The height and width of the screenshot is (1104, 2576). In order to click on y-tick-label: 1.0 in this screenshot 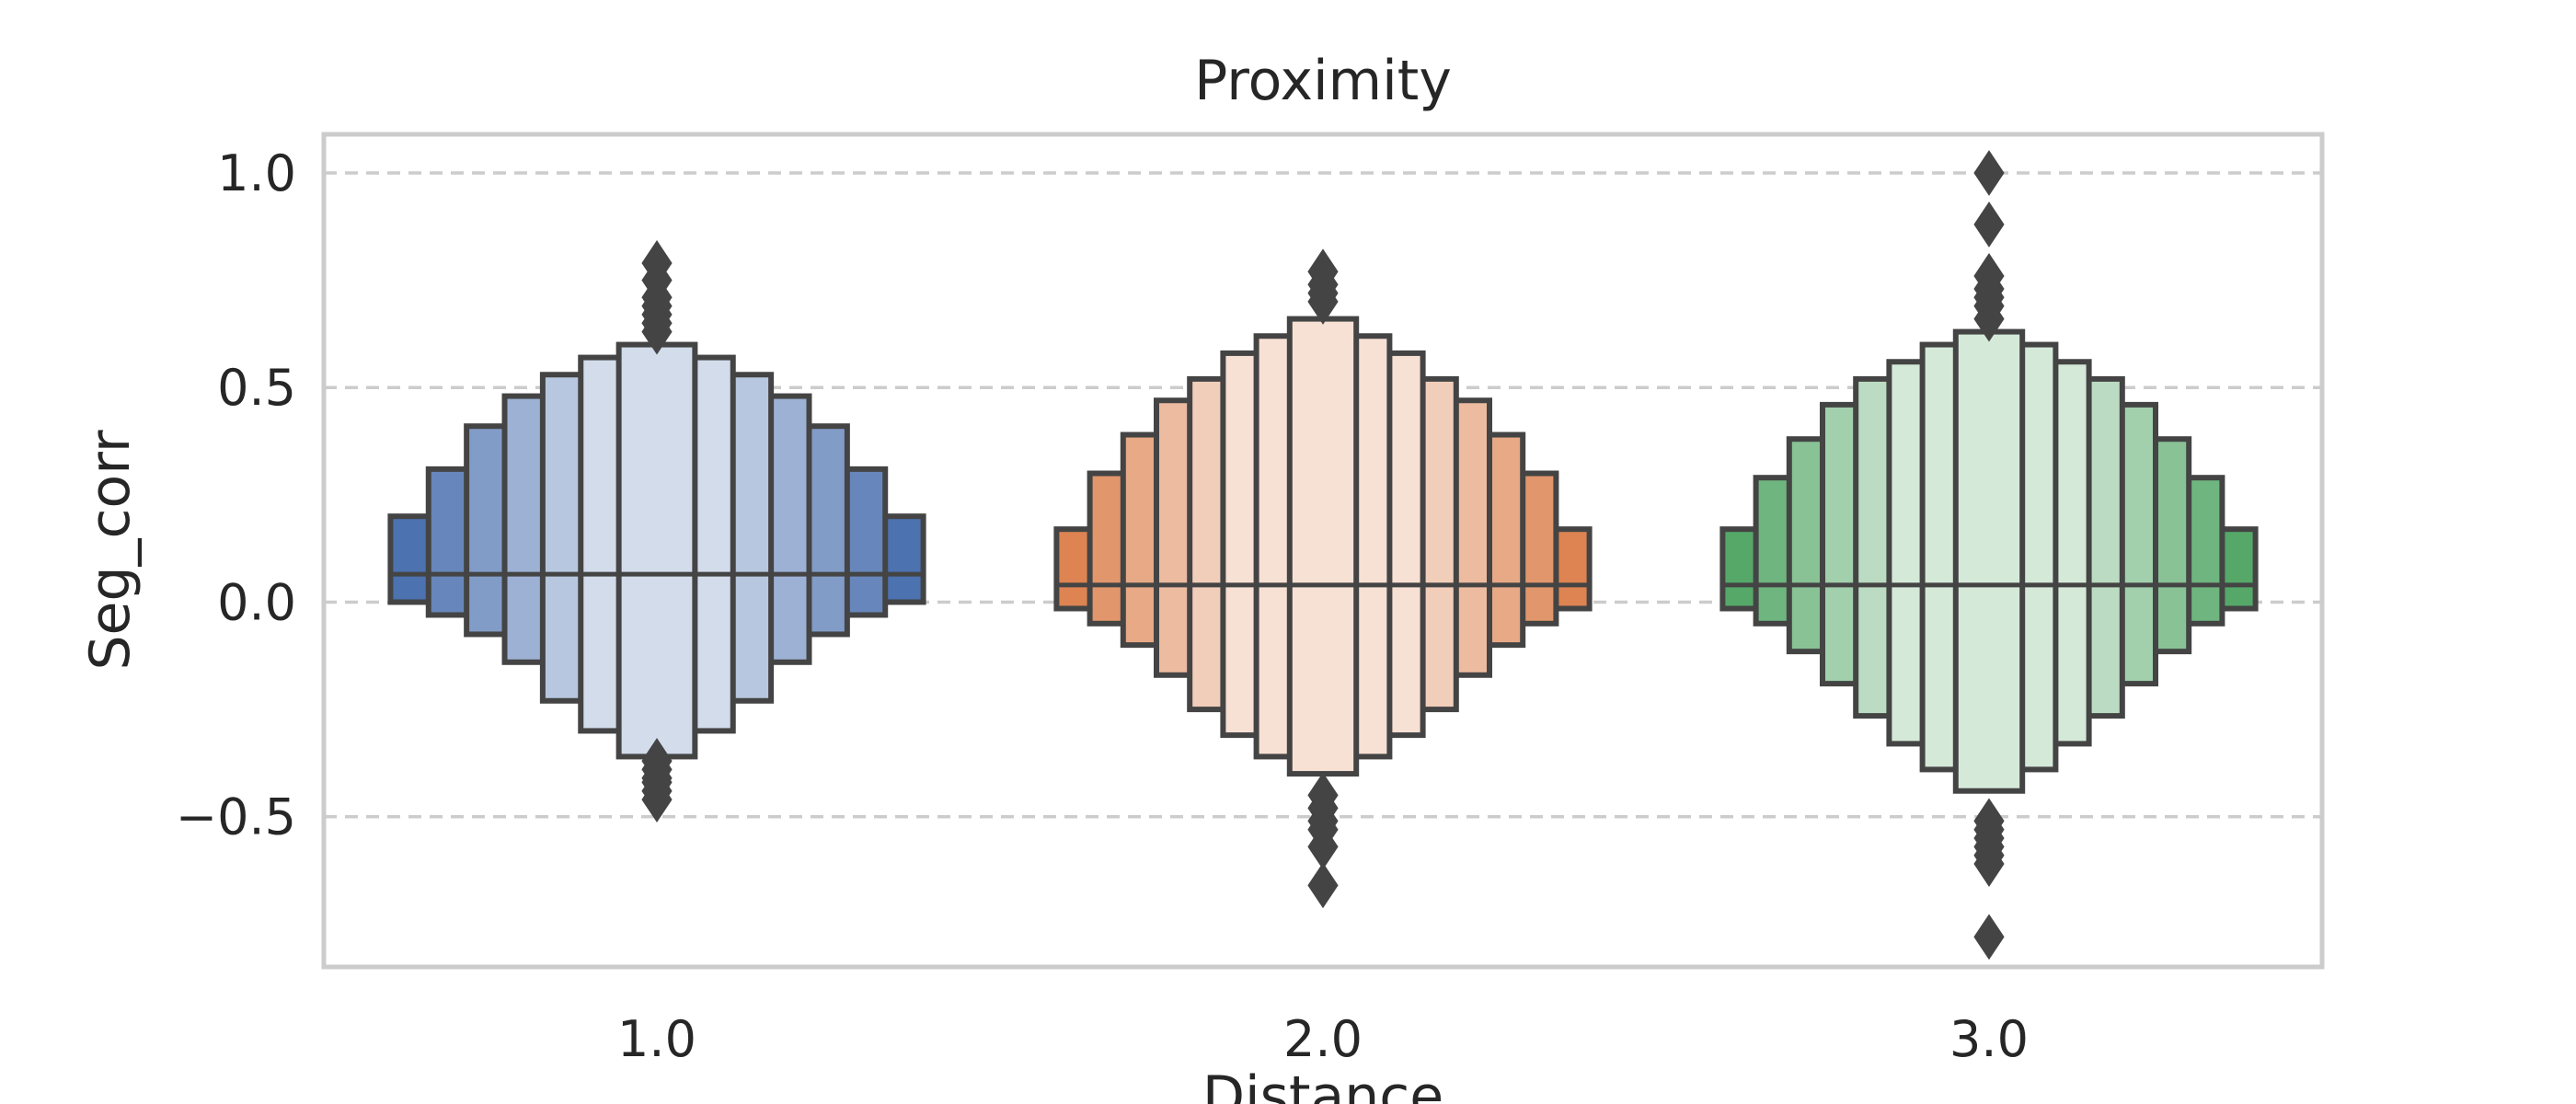, I will do `click(256, 173)`.